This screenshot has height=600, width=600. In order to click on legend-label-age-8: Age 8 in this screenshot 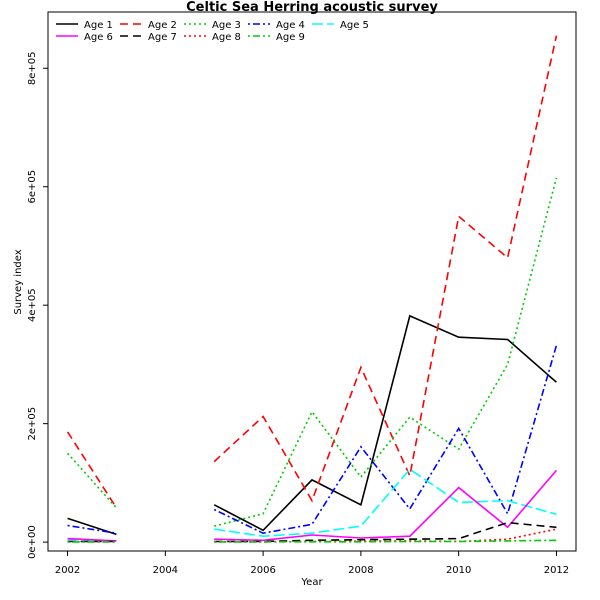, I will do `click(226, 37)`.